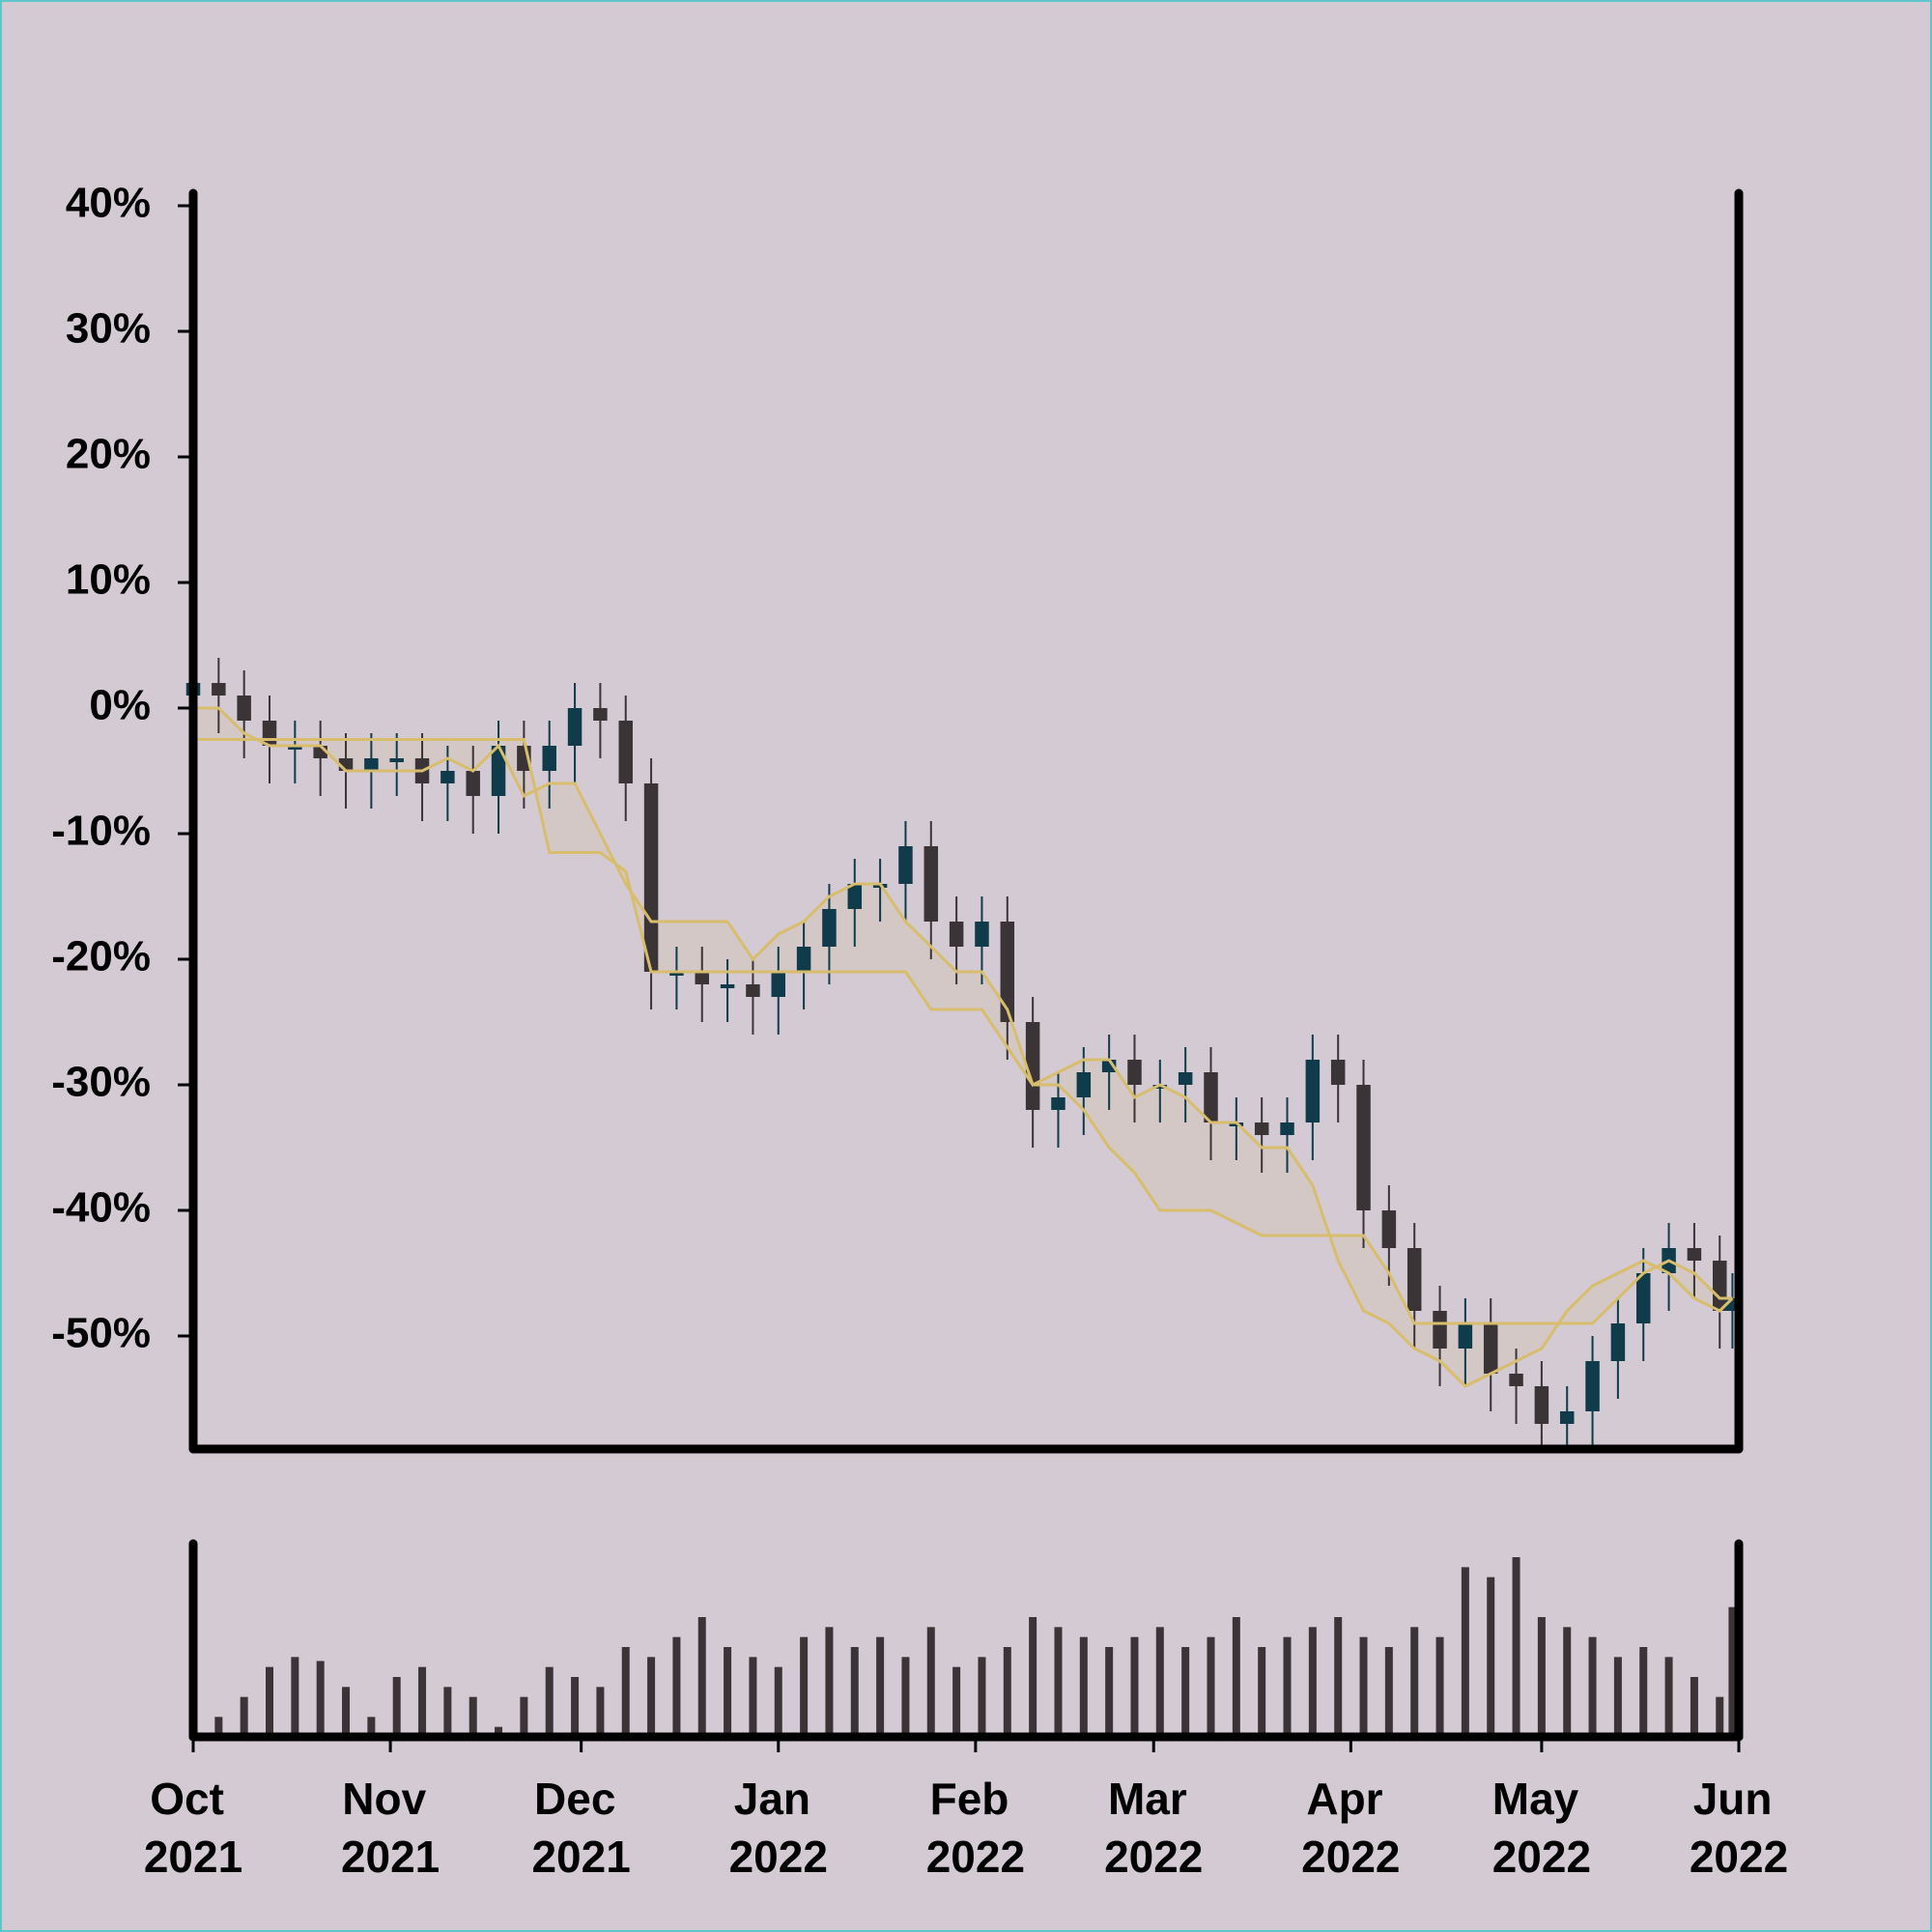 Image resolution: width=1932 pixels, height=1932 pixels. What do you see at coordinates (101, 1082) in the screenshot?
I see `y-tick-label: -30%` at bounding box center [101, 1082].